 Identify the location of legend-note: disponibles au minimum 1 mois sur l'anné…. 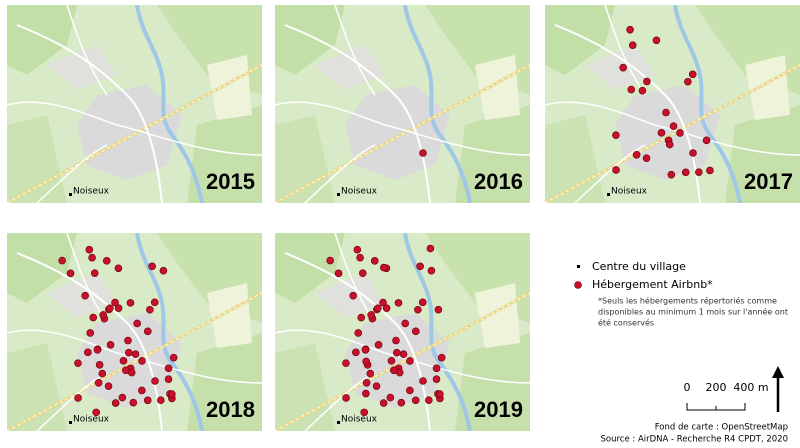
(693, 312).